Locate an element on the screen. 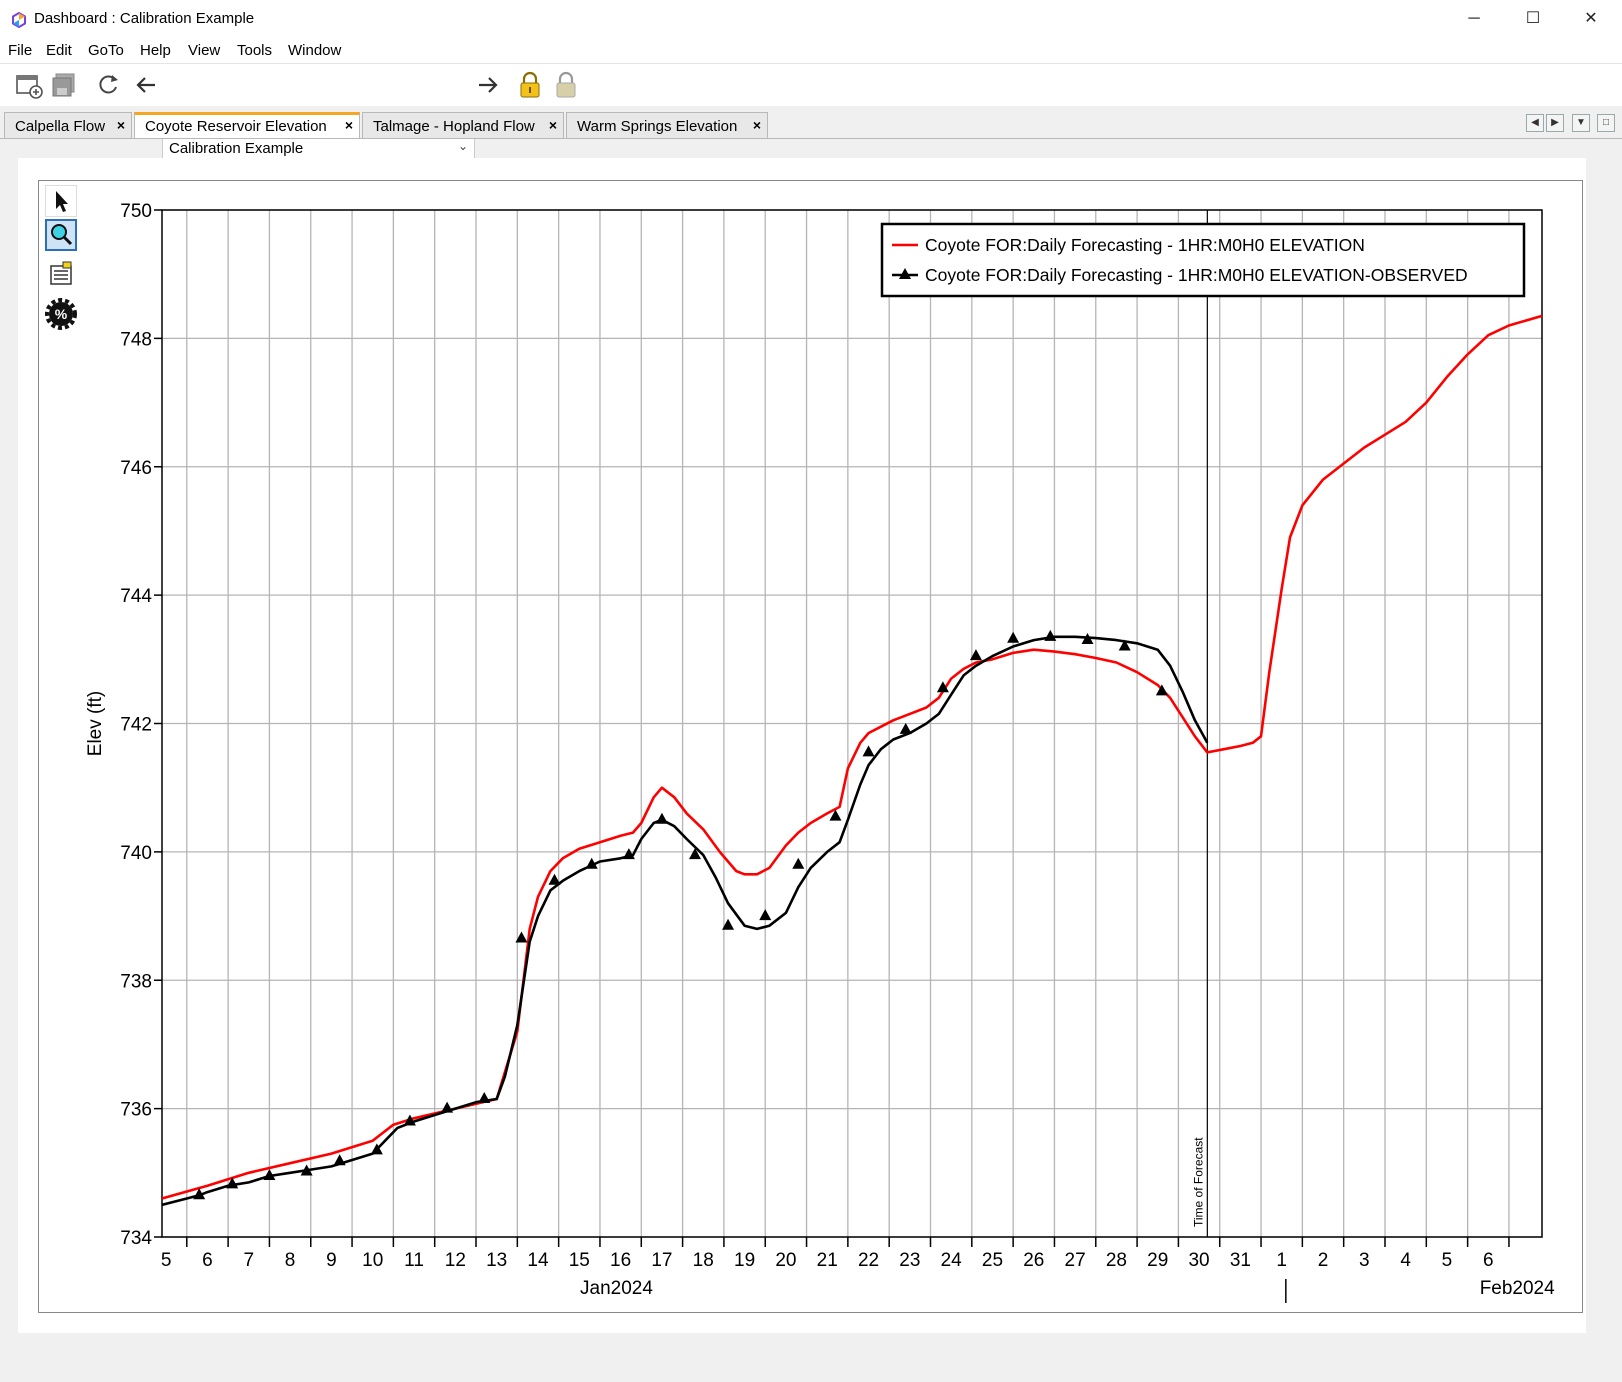 The image size is (1622, 1382). back-arrow-icon is located at coordinates (146, 85).